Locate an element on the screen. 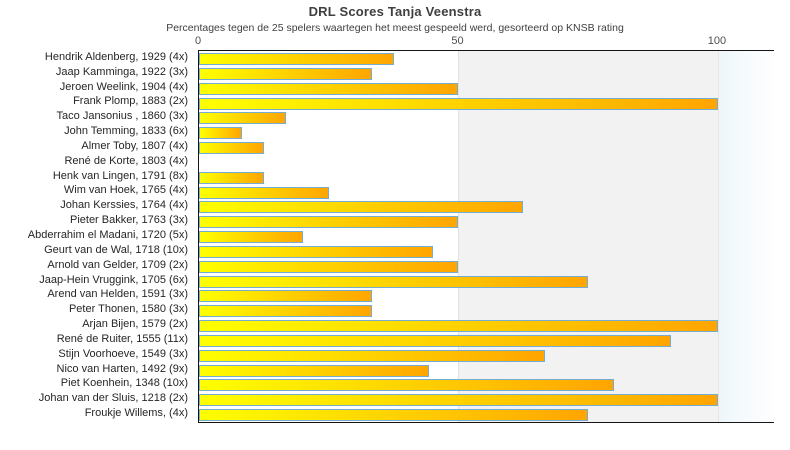  category-label: Arnold van Gelder, 1709 (2x) is located at coordinates (117, 264).